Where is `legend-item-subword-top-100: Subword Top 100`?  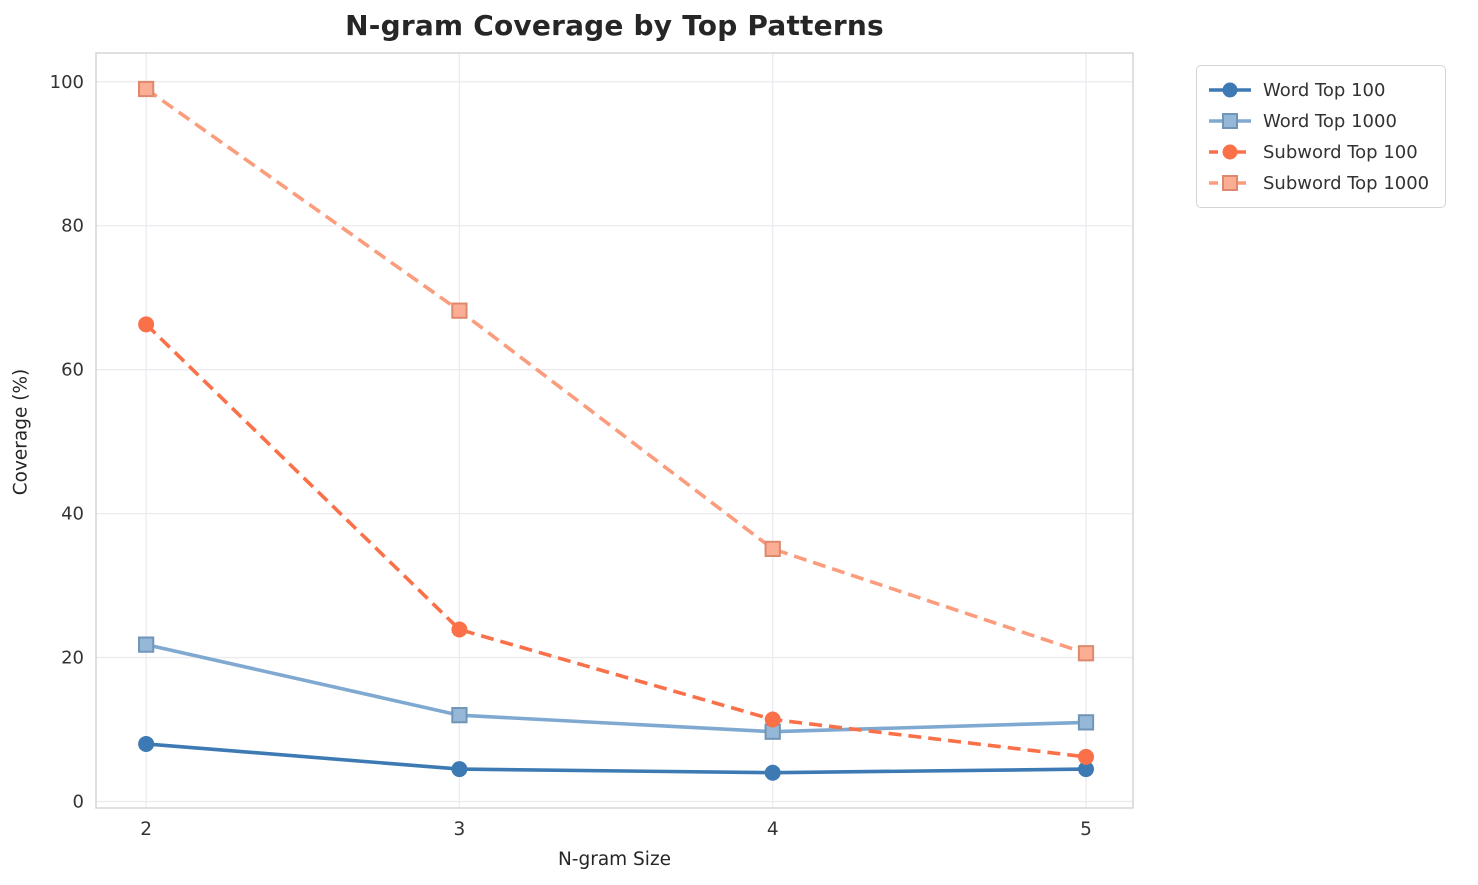
legend-item-subword-top-100: Subword Top 100 is located at coordinates (1318, 152).